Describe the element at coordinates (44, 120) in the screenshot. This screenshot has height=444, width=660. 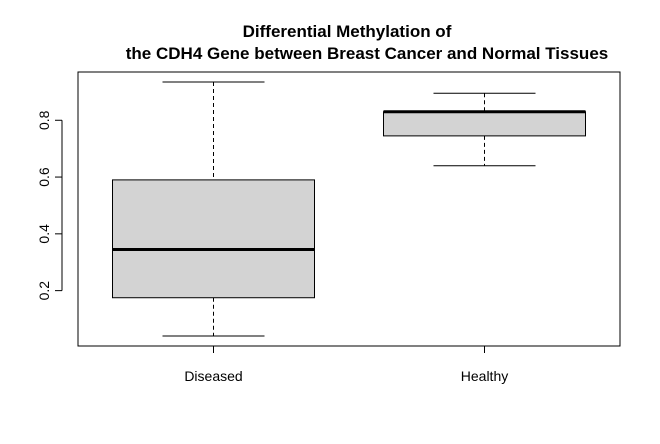
I see `y-tick-label: 0.8` at that location.